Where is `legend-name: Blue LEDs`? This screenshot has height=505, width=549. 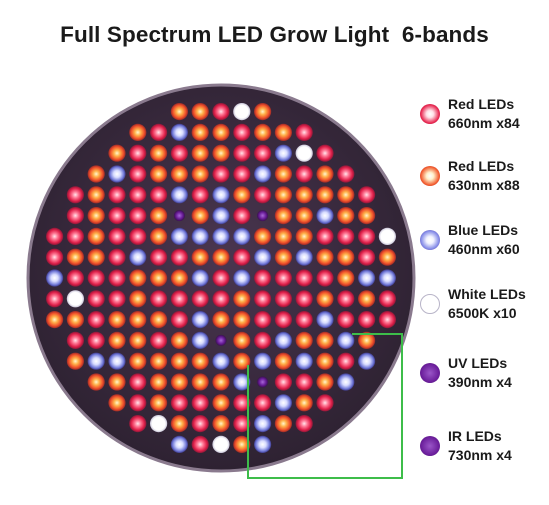 legend-name: Blue LEDs is located at coordinates (483, 230).